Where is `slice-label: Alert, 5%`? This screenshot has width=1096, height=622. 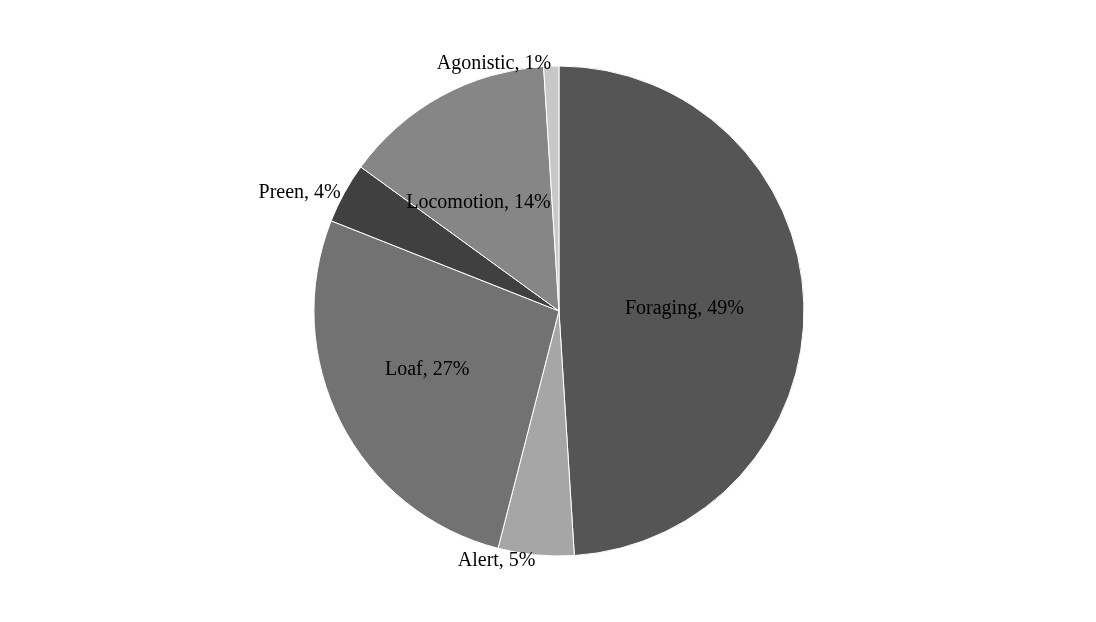 slice-label: Alert, 5% is located at coordinates (496, 558).